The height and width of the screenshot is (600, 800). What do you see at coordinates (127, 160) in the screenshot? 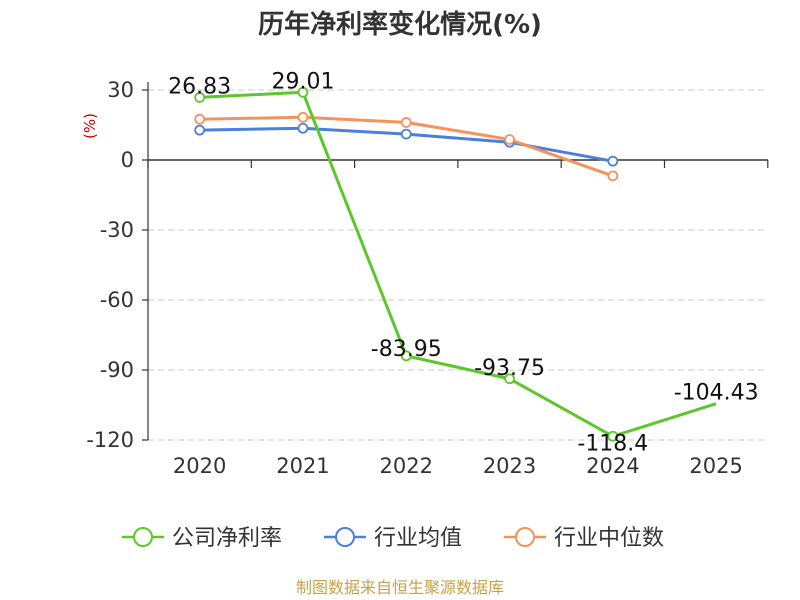
I see `y-tick-label: 0` at bounding box center [127, 160].